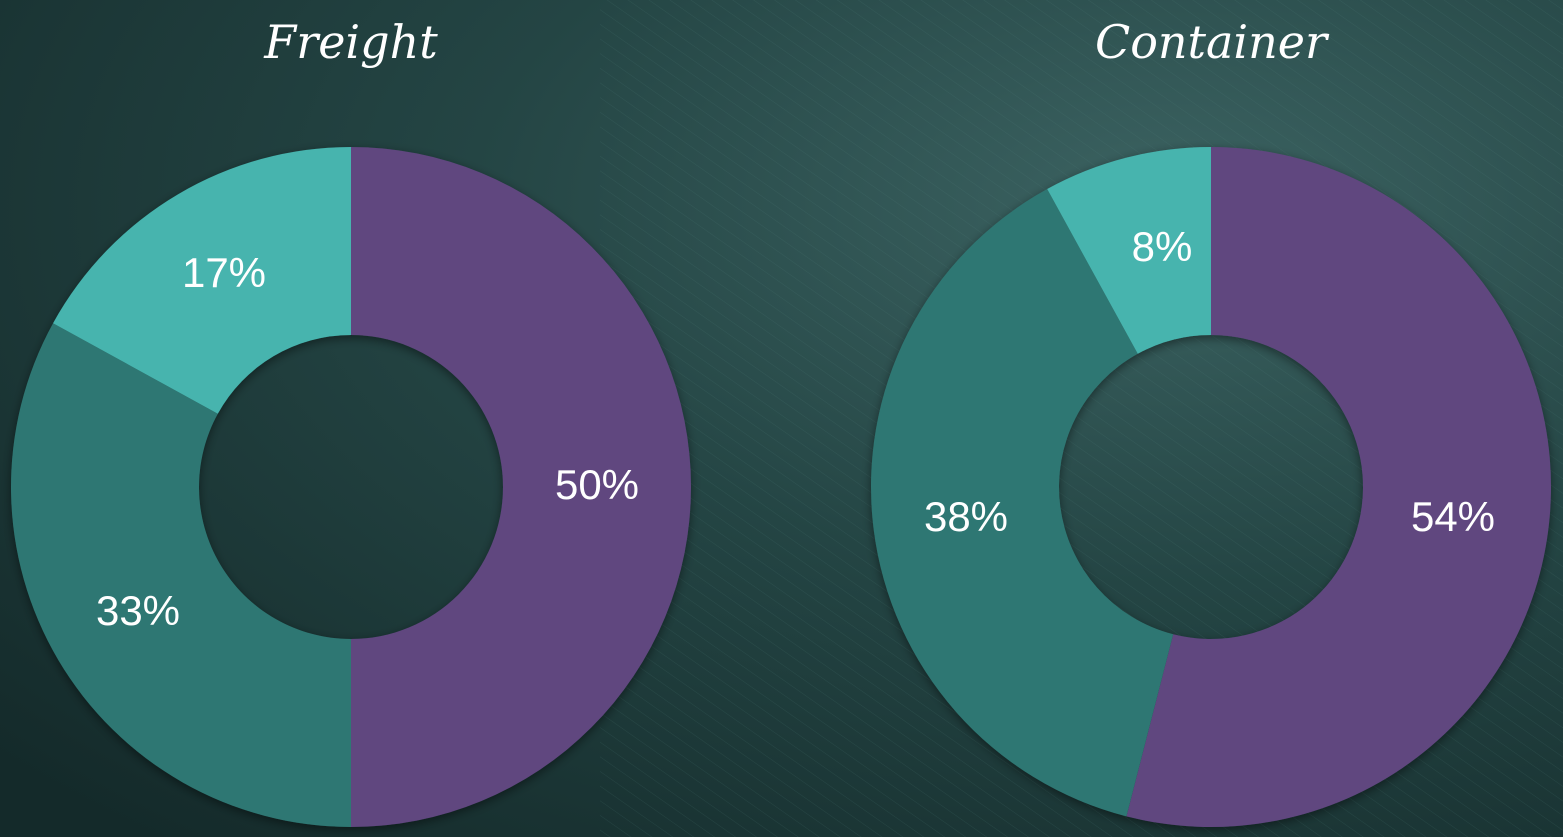 The height and width of the screenshot is (837, 1563). What do you see at coordinates (224, 272) in the screenshot?
I see `freight-slice-3-label: 17%` at bounding box center [224, 272].